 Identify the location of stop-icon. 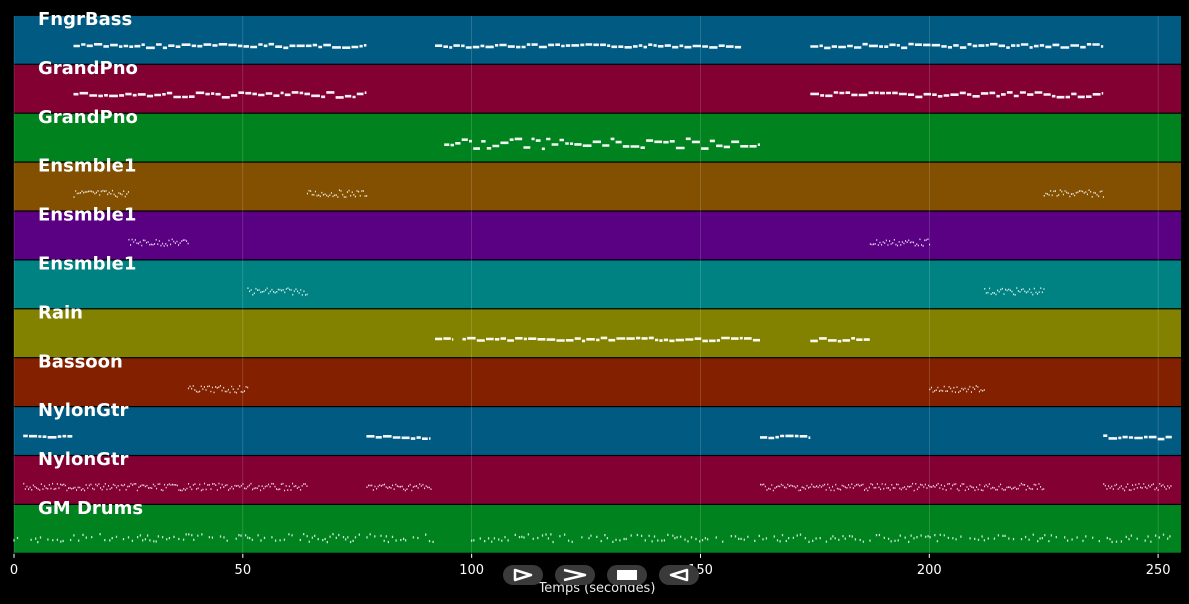
(627, 575).